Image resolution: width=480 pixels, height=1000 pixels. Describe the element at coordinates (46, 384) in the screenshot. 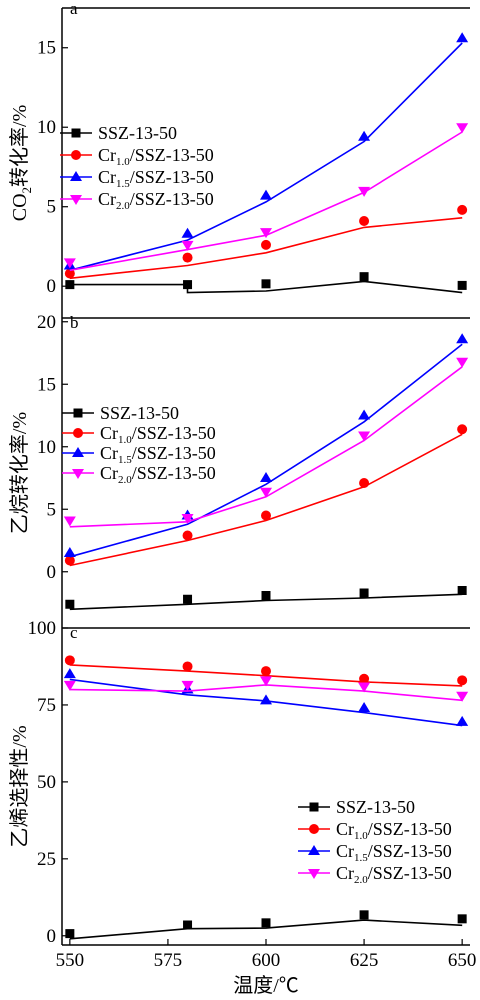

I see `y-tick-label: 15` at that location.